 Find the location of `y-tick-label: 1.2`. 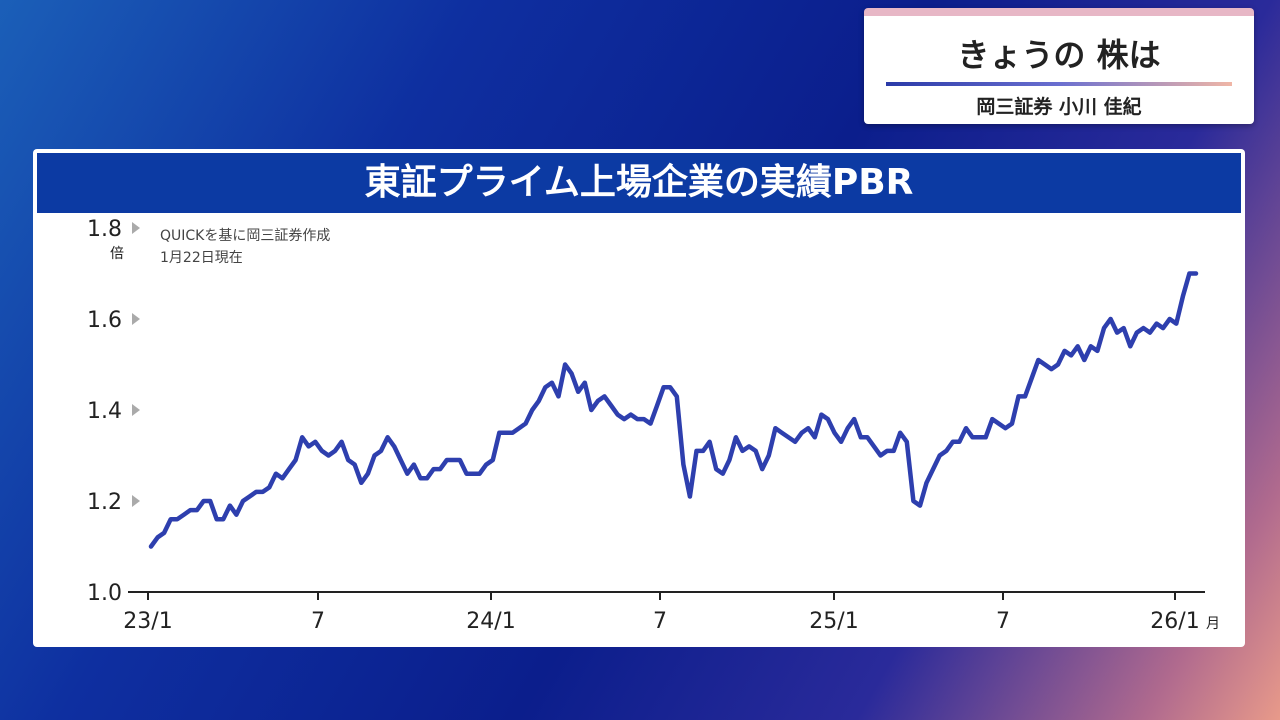

y-tick-label: 1.2 is located at coordinates (104, 502).